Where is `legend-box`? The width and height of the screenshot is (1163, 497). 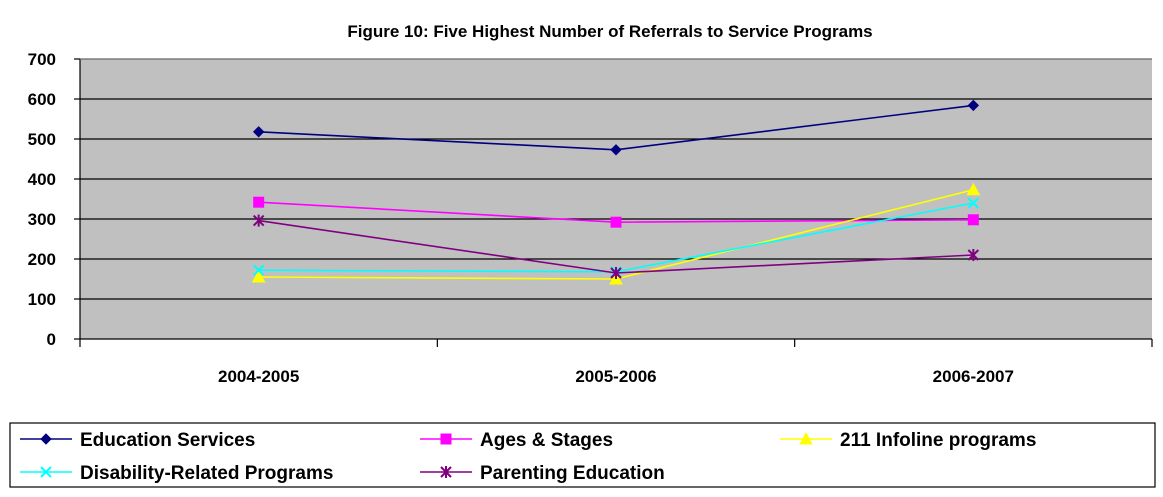 legend-box is located at coordinates (582, 455).